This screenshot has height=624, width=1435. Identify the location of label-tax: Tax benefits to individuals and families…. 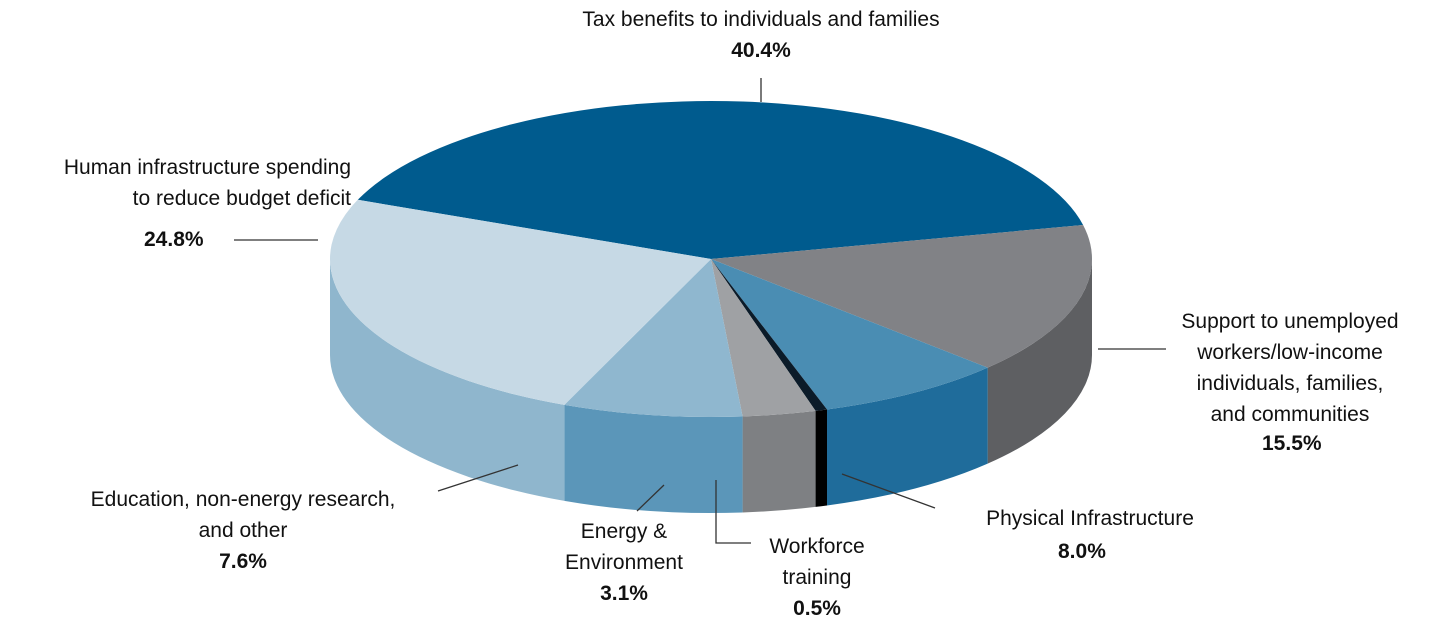
(761, 35).